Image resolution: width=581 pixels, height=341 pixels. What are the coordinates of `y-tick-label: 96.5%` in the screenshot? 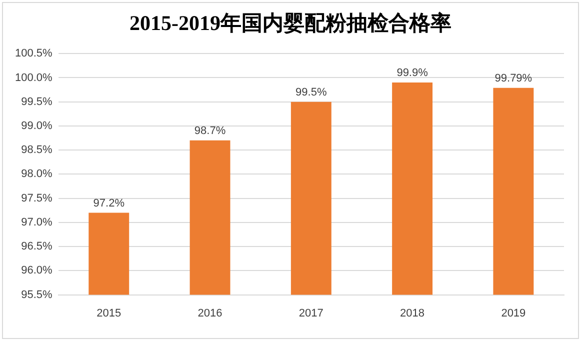 It's located at (37, 246).